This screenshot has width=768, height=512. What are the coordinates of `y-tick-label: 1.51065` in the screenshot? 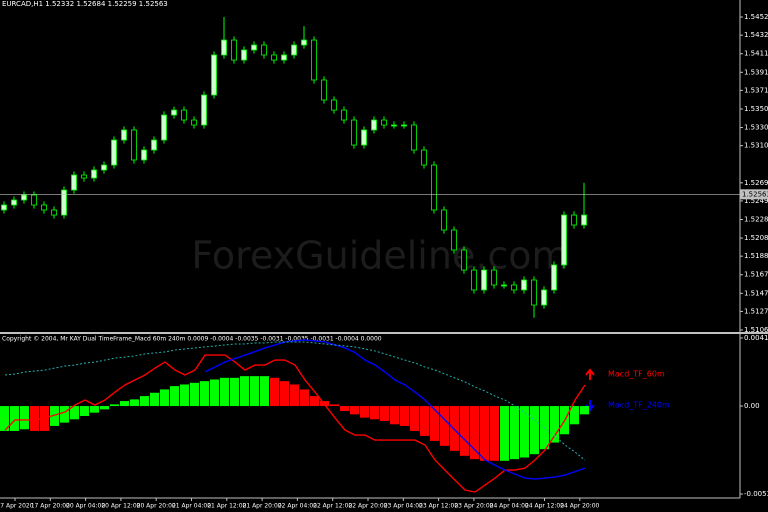 It's located at (756, 330).